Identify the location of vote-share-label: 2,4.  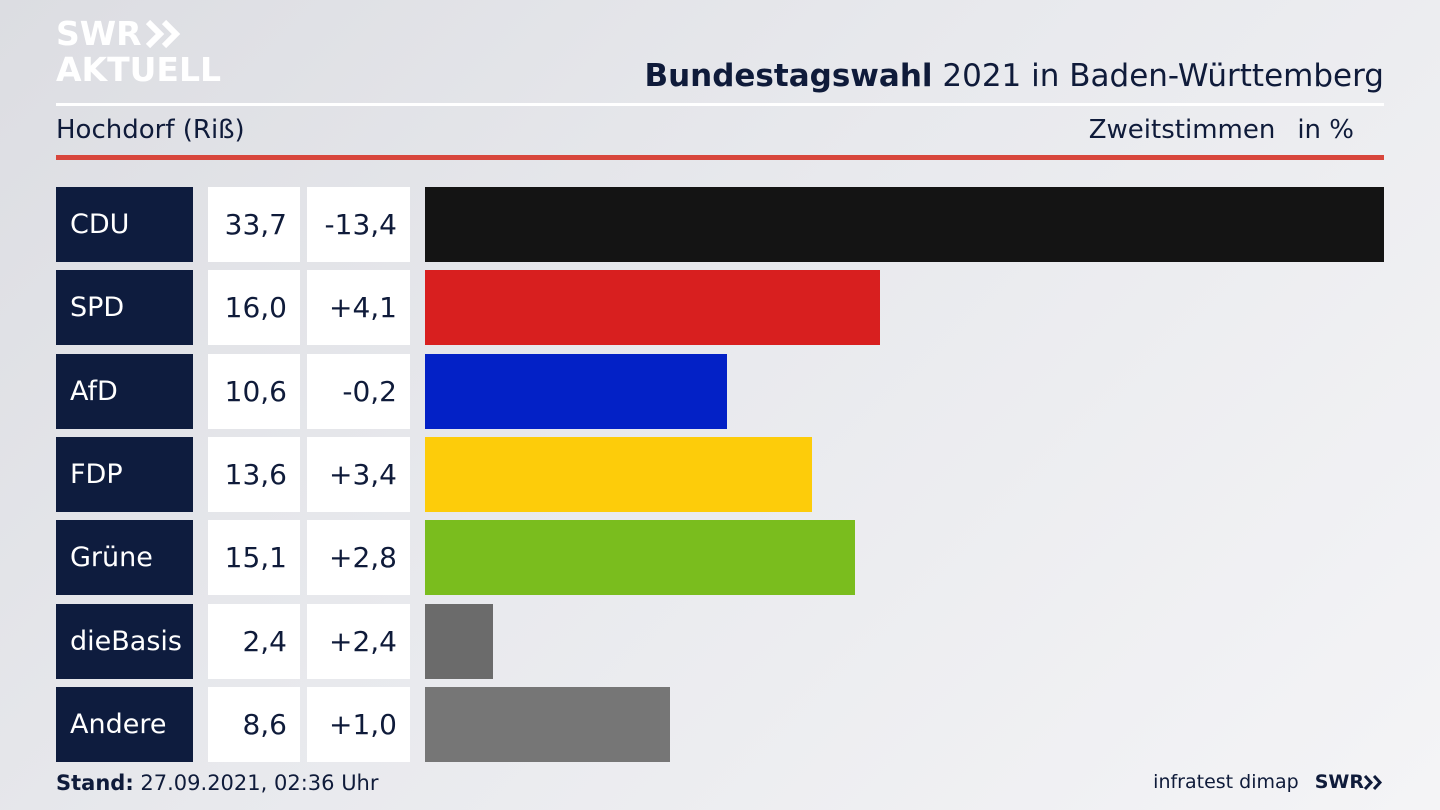
(254, 641).